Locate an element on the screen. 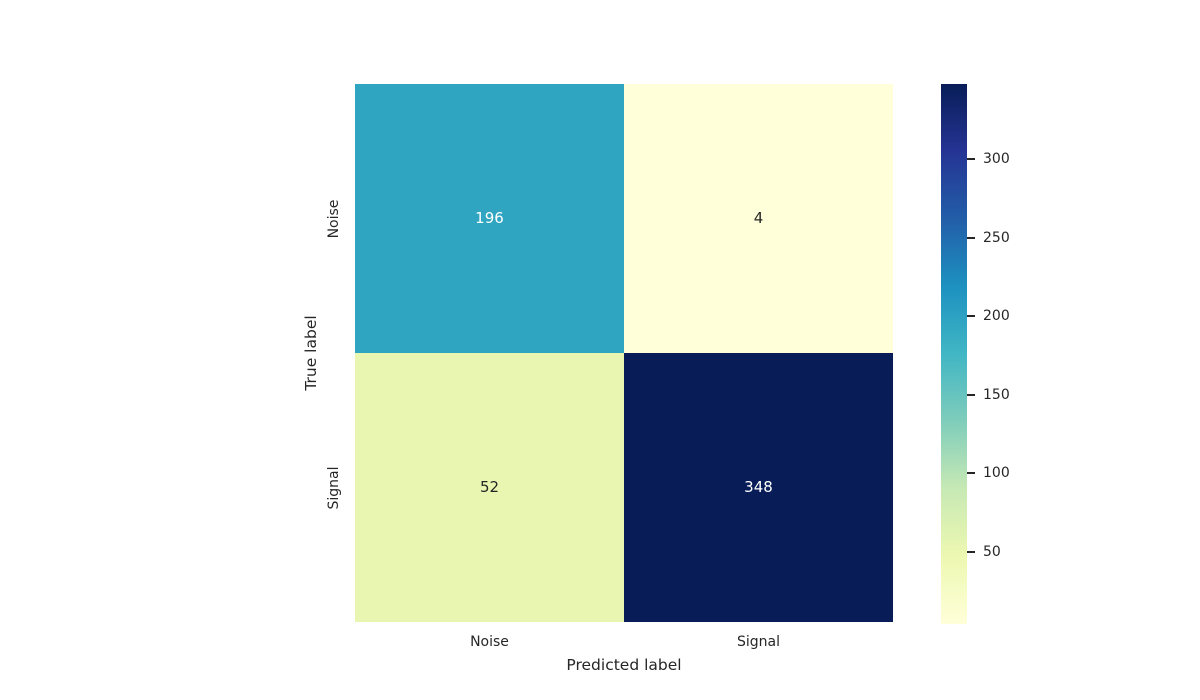 This screenshot has height=700, width=1200. colorbar-tick-label-250: 250 is located at coordinates (996, 237).